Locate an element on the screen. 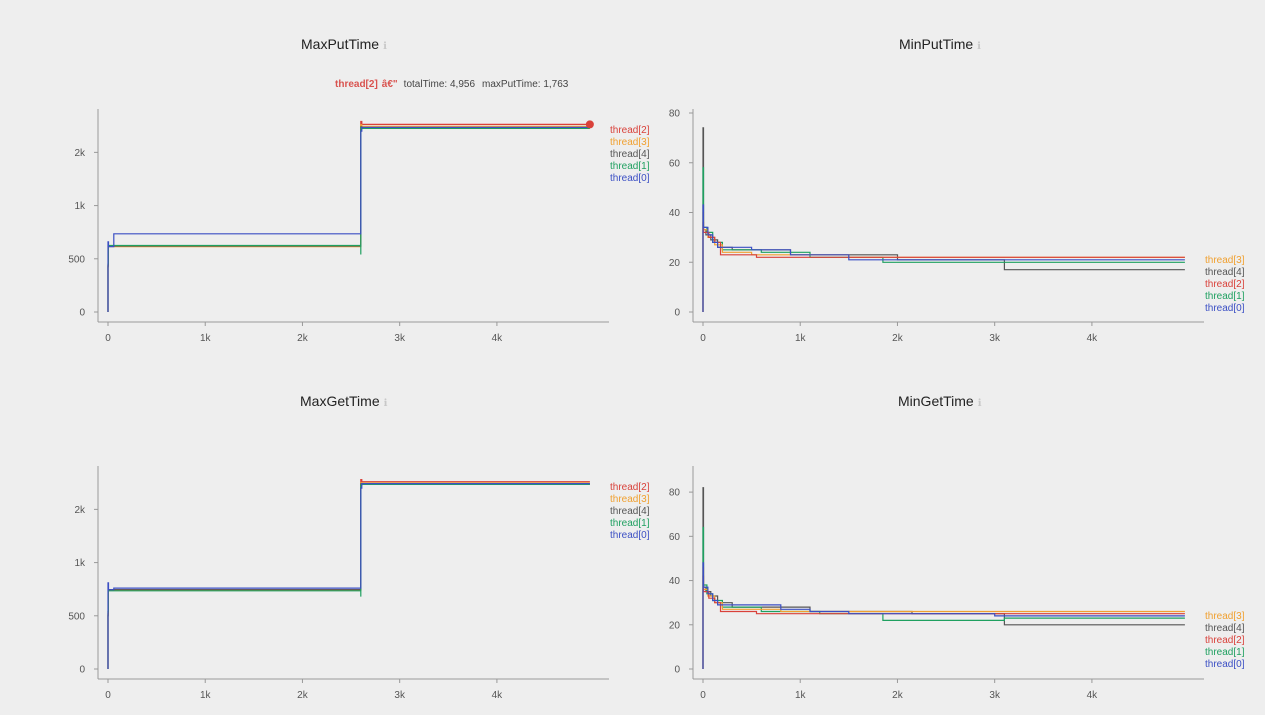  tooltip-total-time: totalTime: 4,956 is located at coordinates (439, 84).